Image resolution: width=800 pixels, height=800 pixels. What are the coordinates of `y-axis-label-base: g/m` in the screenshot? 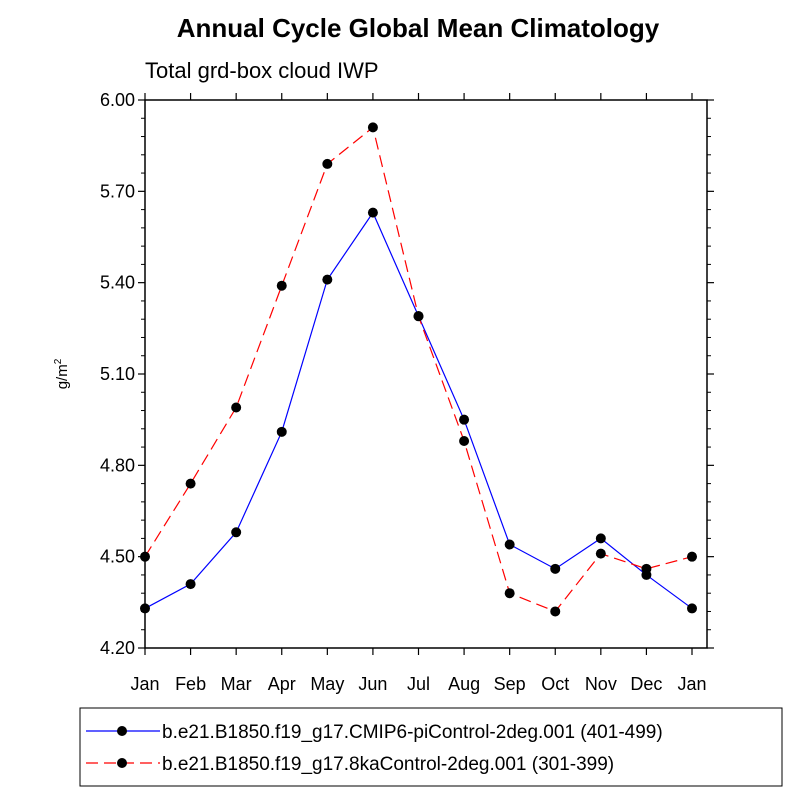 It's located at (62, 376).